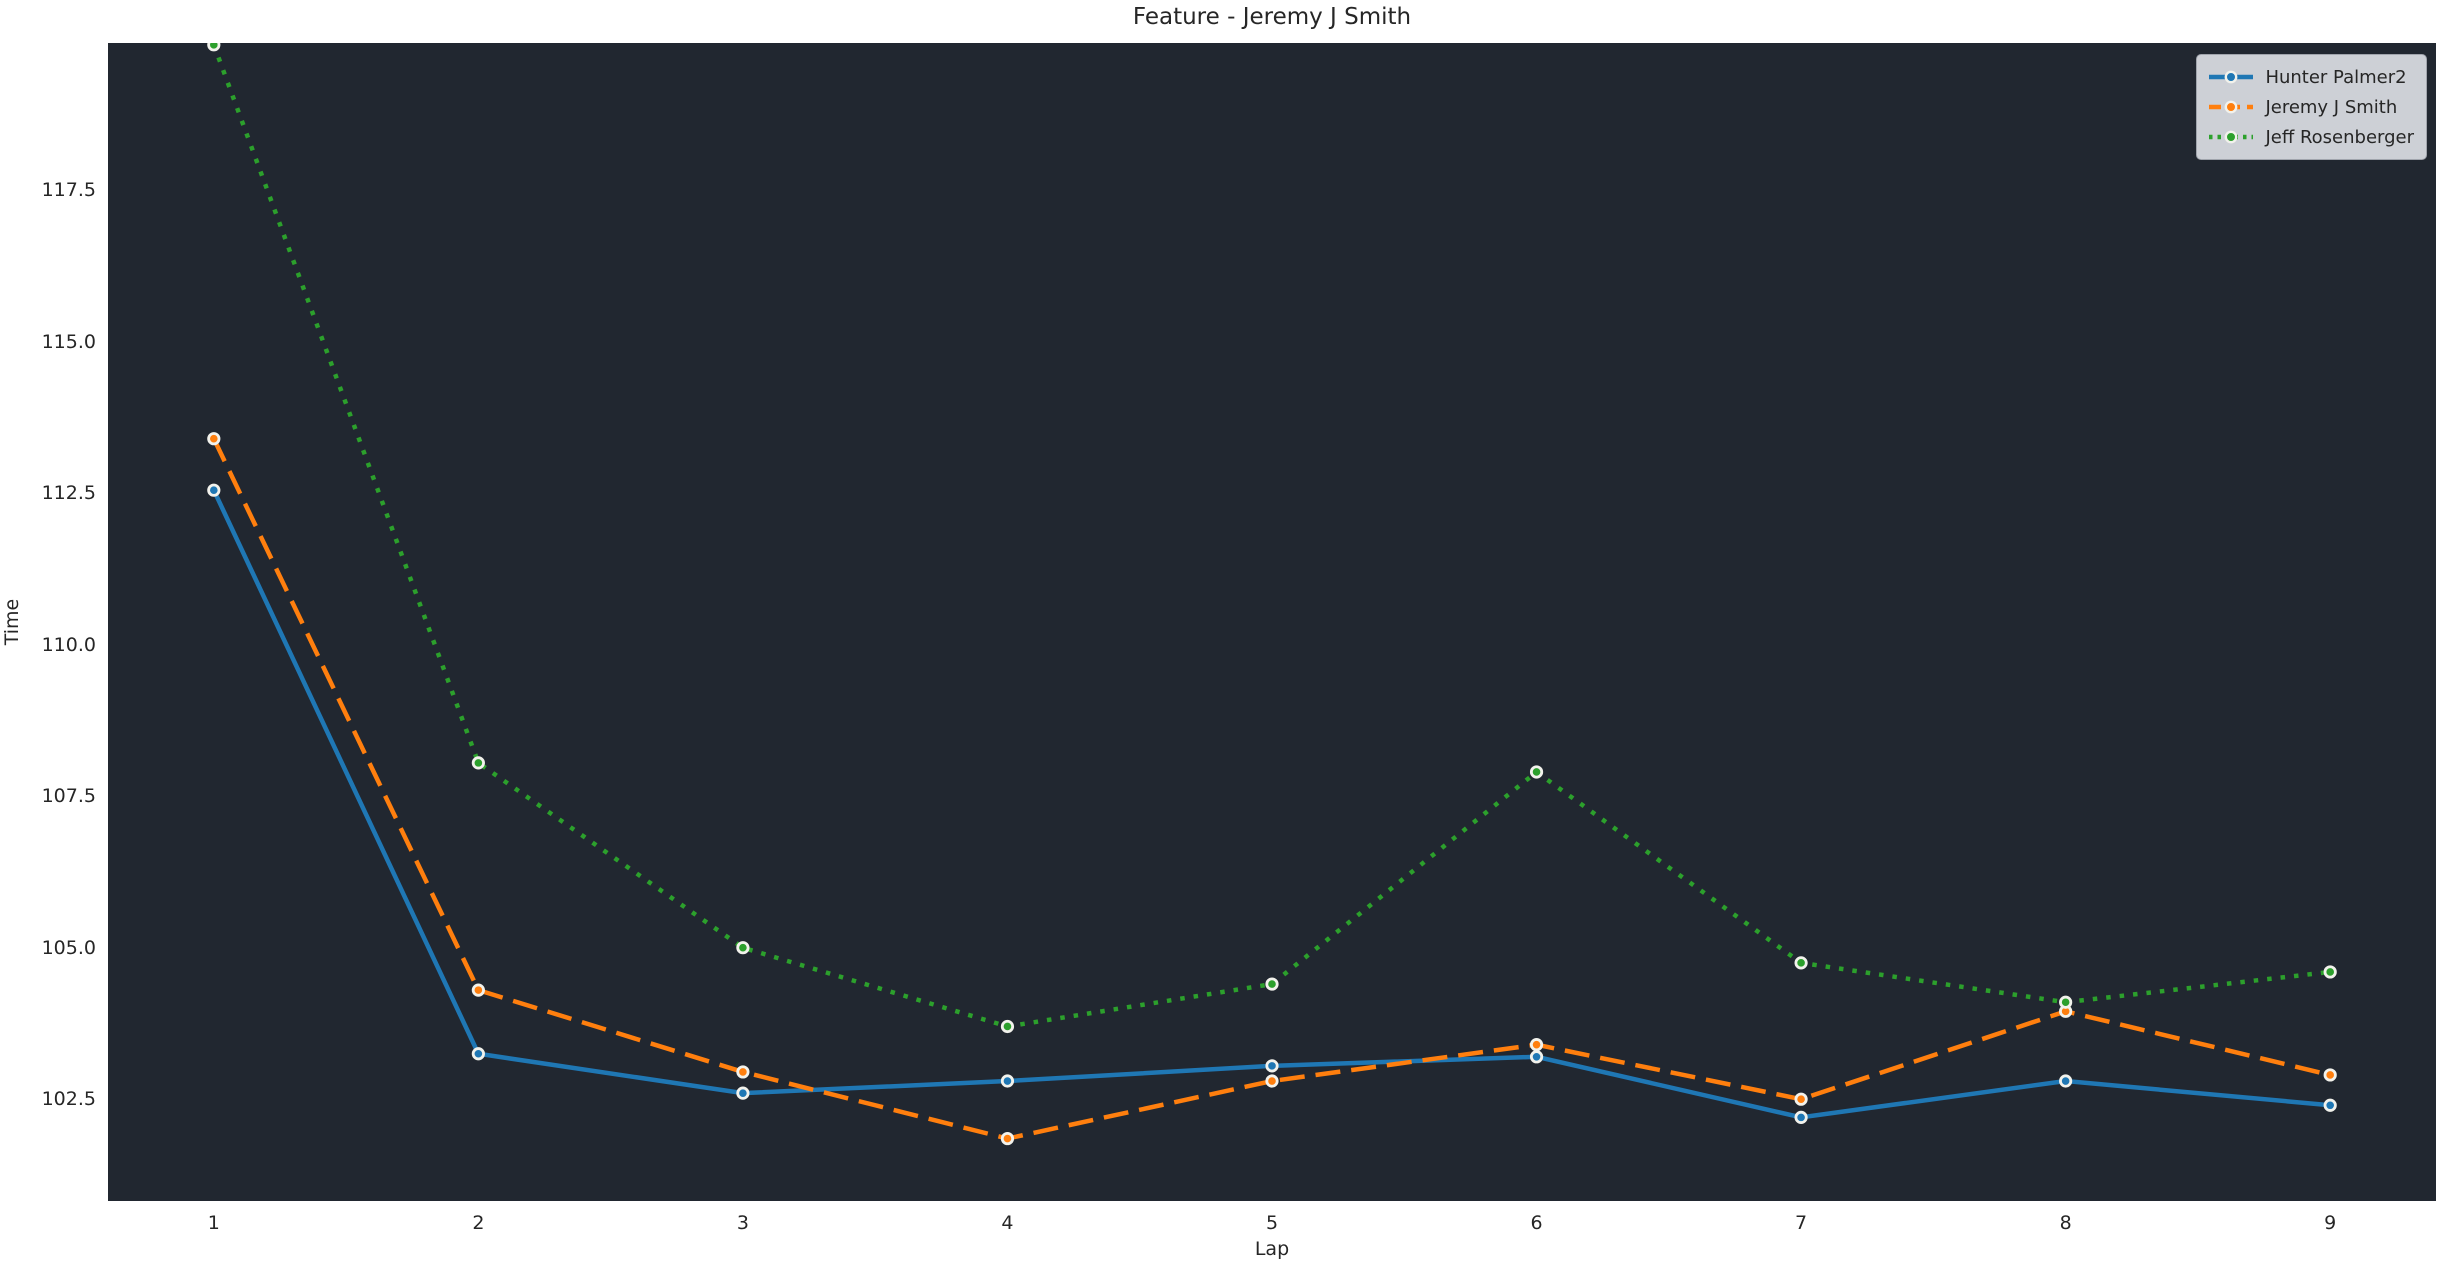  I want to click on legend-label: Hunter Palmer2, so click(2336, 77).